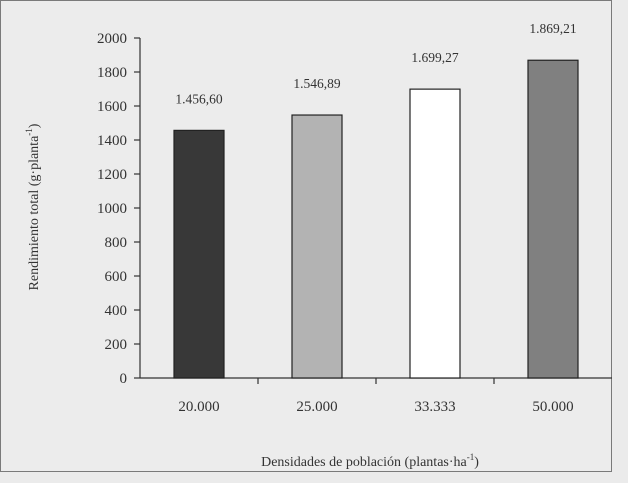 The image size is (628, 483). I want to click on x-axis-title: Densidades de población (plantas·ha-1), so click(370, 461).